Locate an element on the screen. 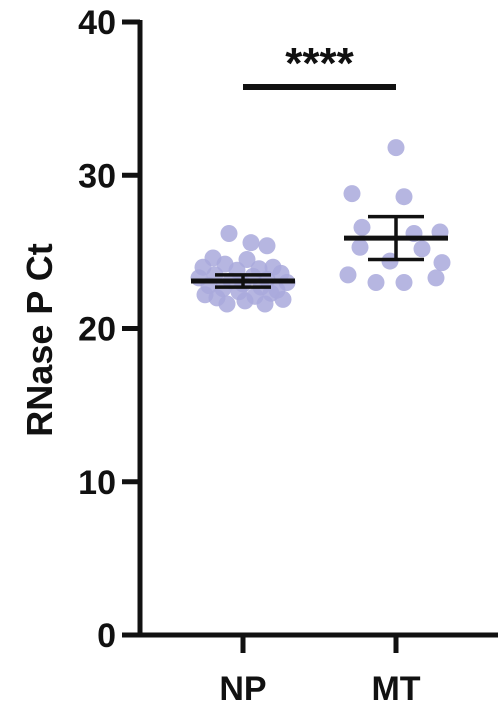 The image size is (498, 707). x-tick-label: MT is located at coordinates (395, 688).